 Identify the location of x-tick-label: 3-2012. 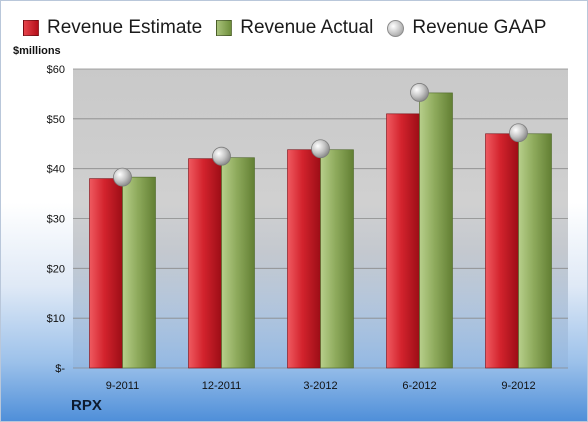
(320, 386).